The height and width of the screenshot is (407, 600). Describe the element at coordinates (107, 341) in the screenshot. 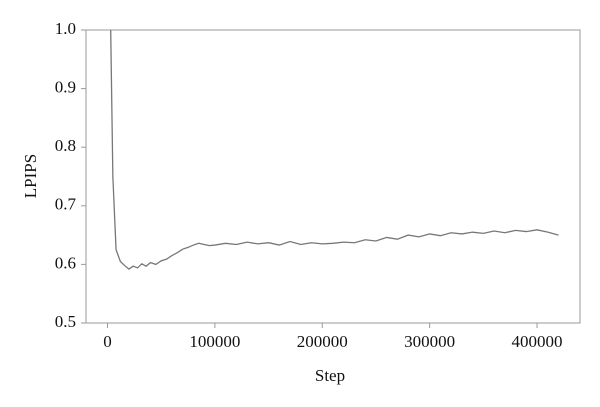

I see `x-tick-label: 0` at that location.